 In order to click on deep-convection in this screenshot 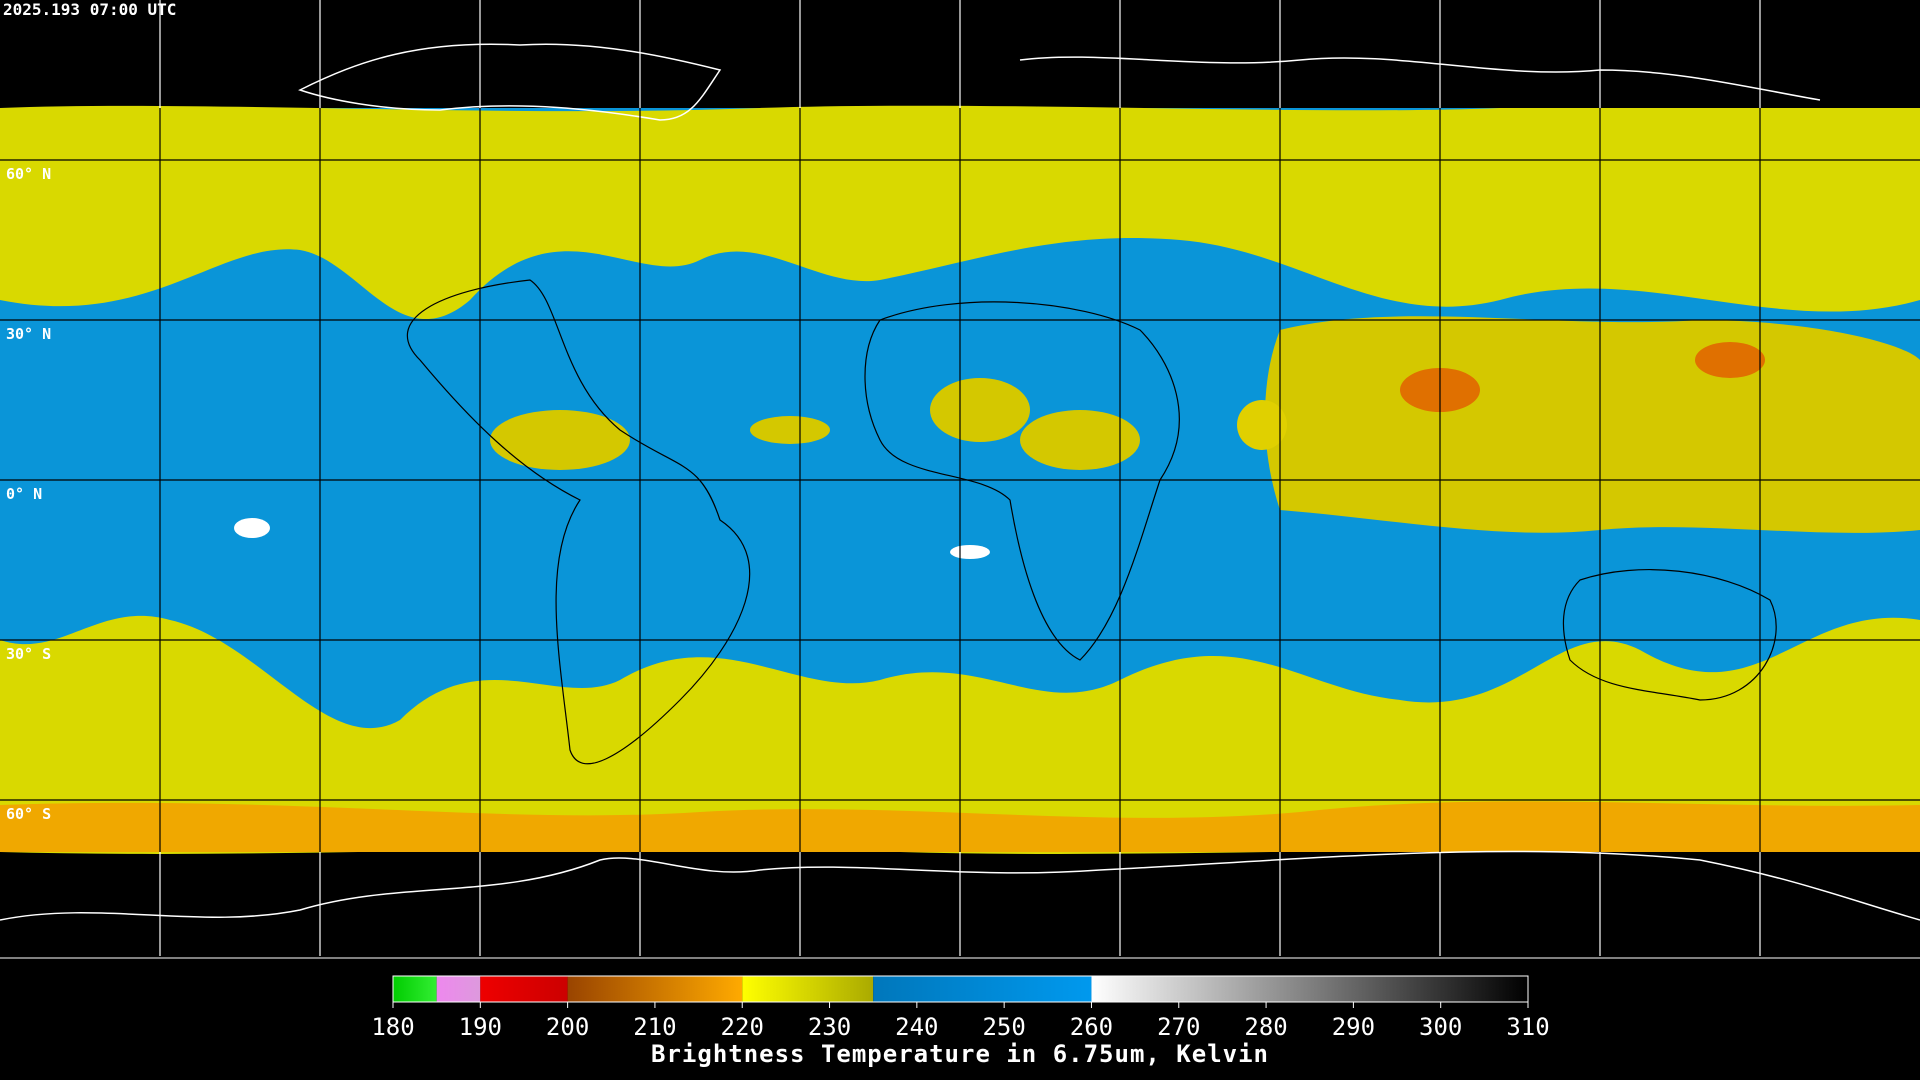, I will do `click(1730, 360)`.